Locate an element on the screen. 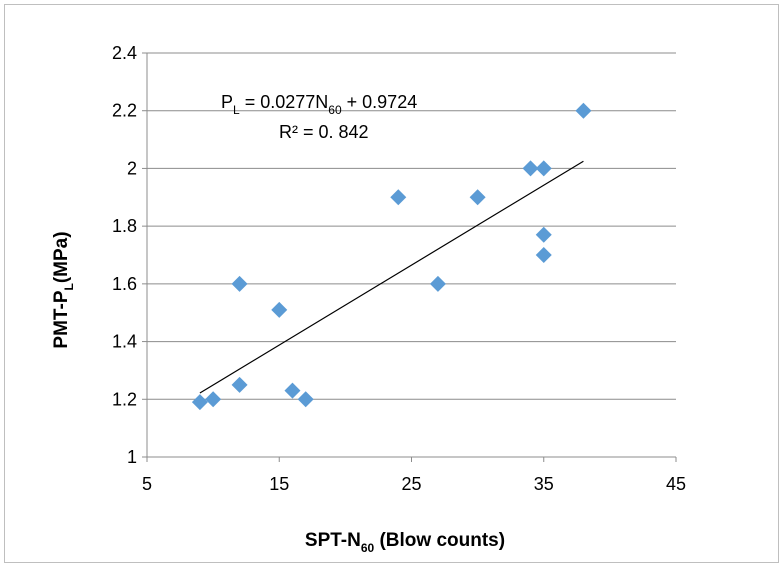  eq-rest: + 0.9724 is located at coordinates (380, 102).